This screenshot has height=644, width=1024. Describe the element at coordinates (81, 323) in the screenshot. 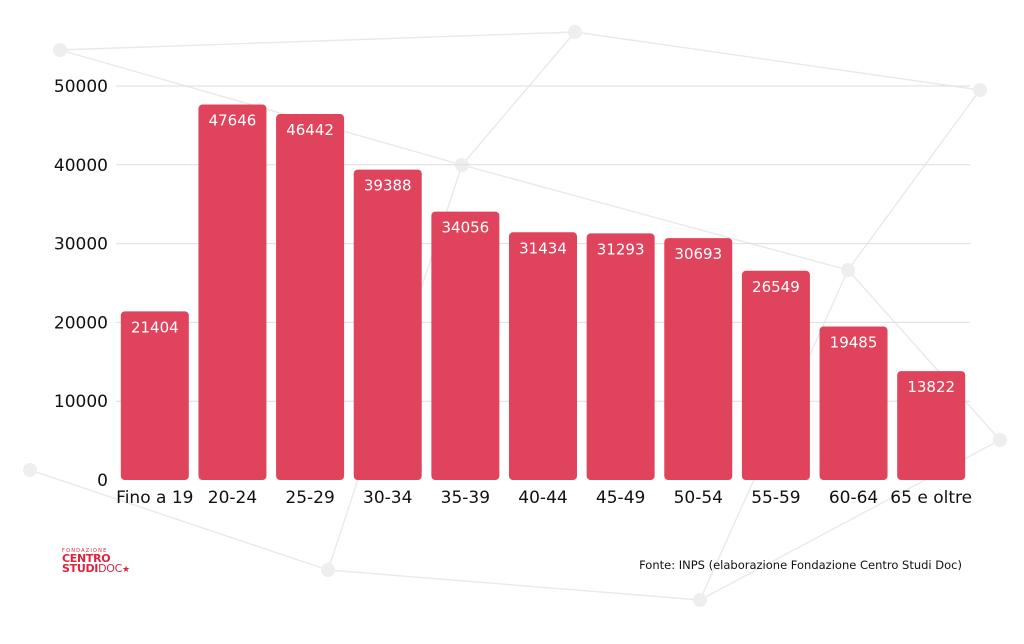

I see `y-tick-label: 20000` at that location.